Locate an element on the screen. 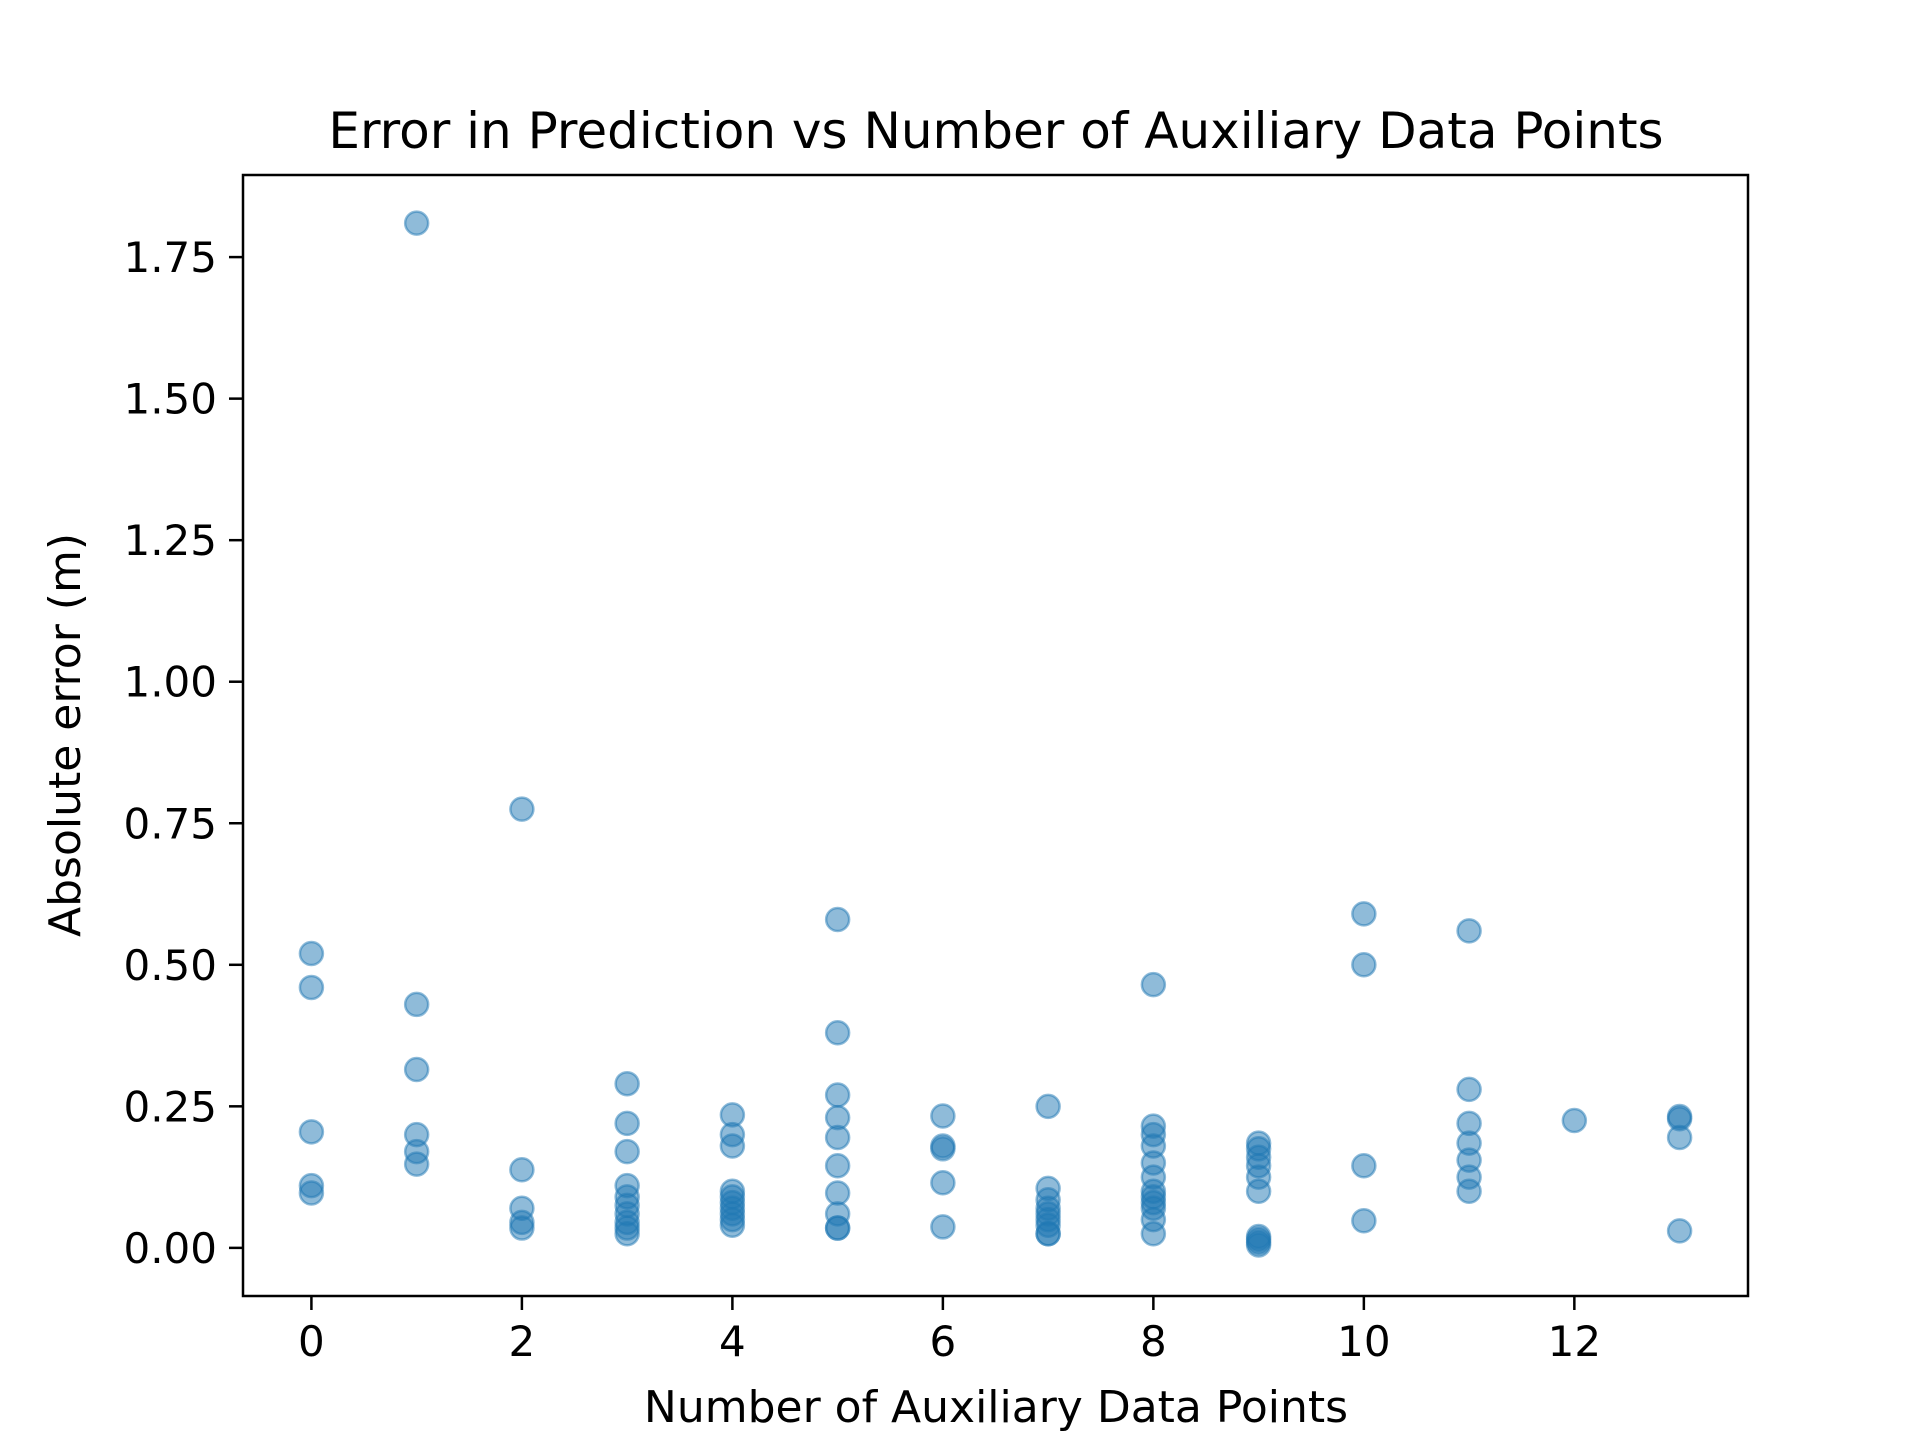 Image resolution: width=1920 pixels, height=1440 pixels. x-tick-label: 10 is located at coordinates (1363, 1341).